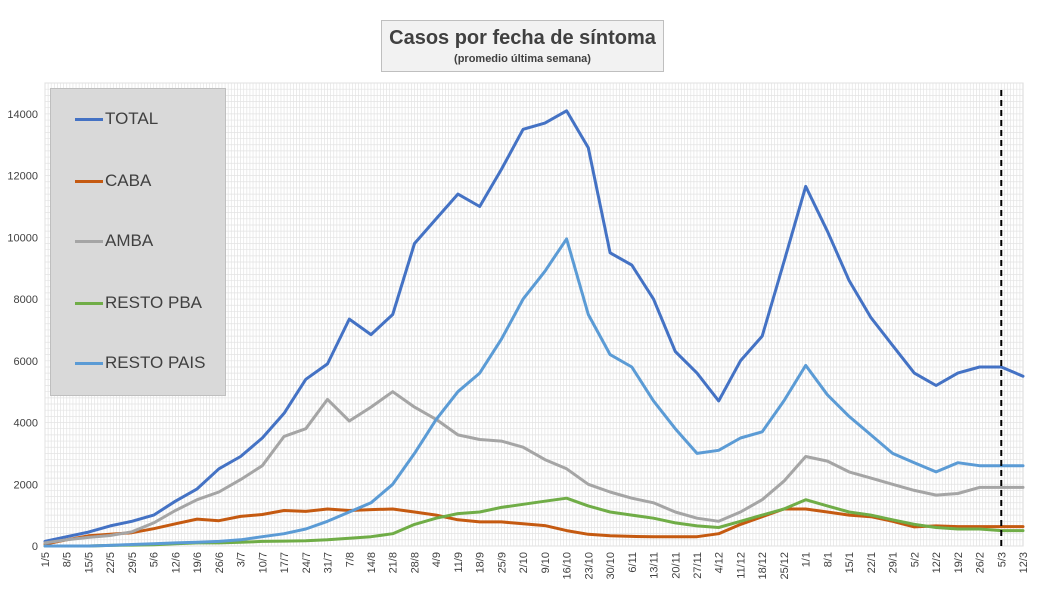  Describe the element at coordinates (111, 562) in the screenshot. I see `x-tick-label: 22/5` at that location.